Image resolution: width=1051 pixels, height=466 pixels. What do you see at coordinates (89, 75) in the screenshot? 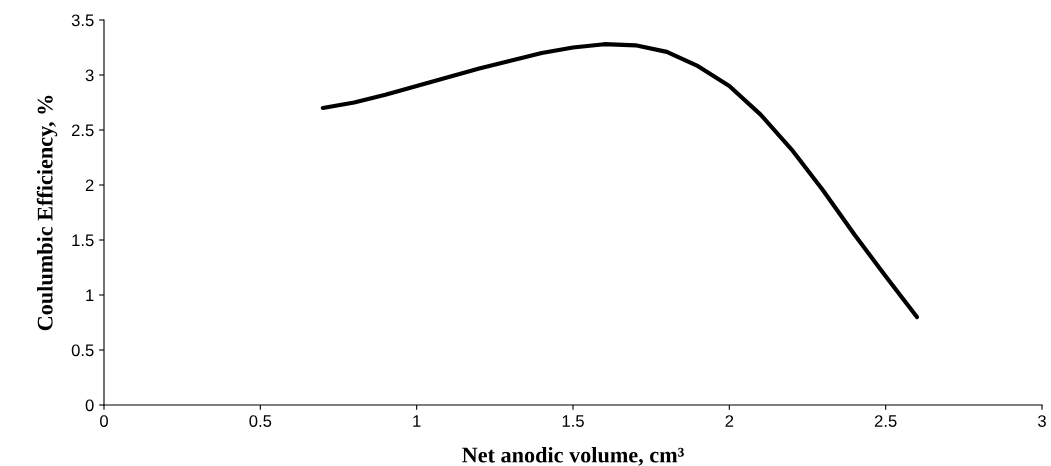
I see `y-tick-label: 3` at bounding box center [89, 75].